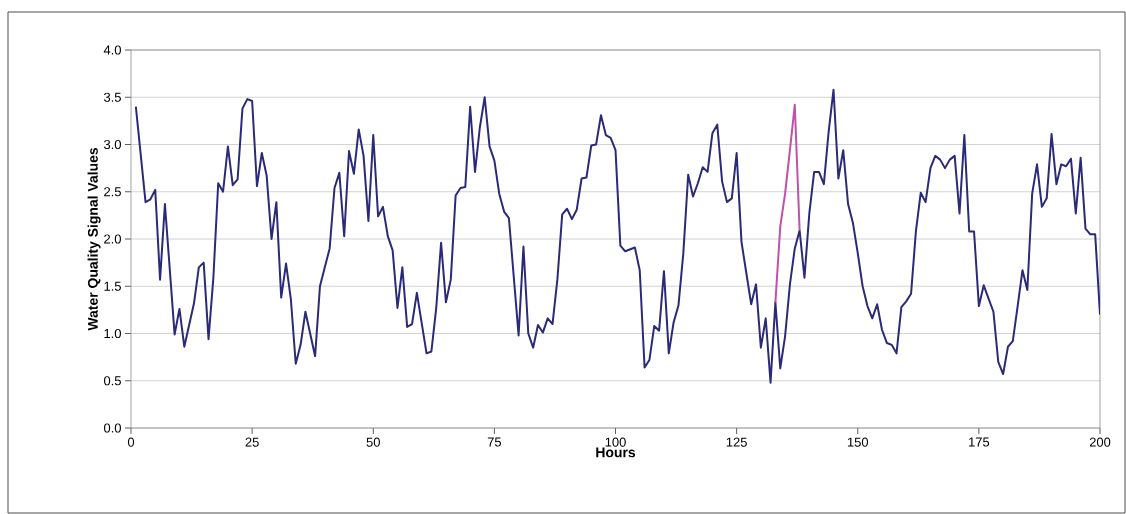 This screenshot has width=1126, height=514. I want to click on y-tick-label: 0.0, so click(112, 428).